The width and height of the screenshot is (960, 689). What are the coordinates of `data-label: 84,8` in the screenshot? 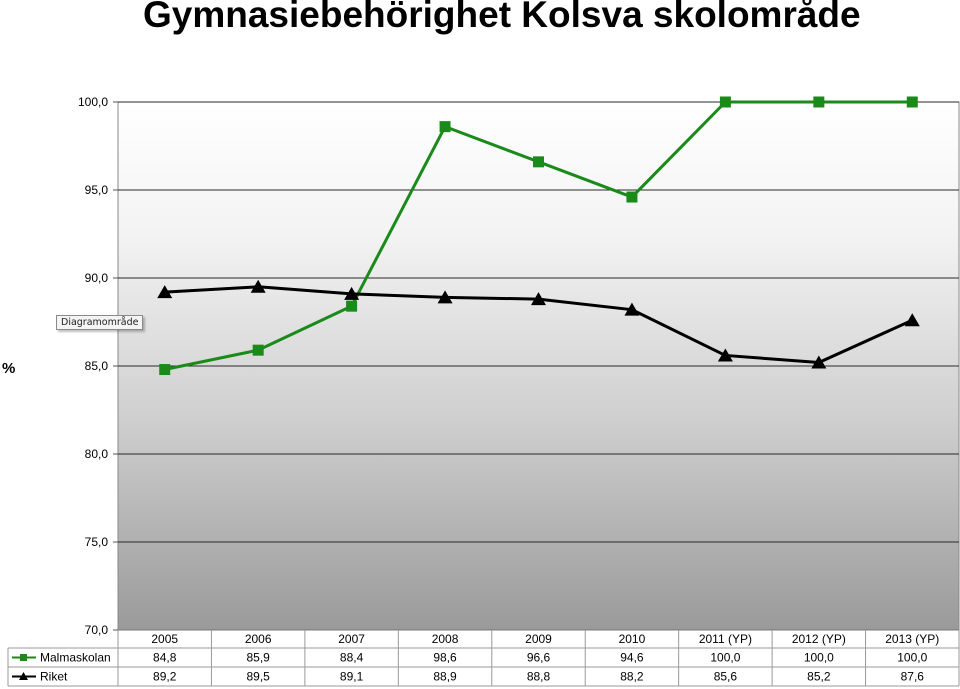 It's located at (165, 658).